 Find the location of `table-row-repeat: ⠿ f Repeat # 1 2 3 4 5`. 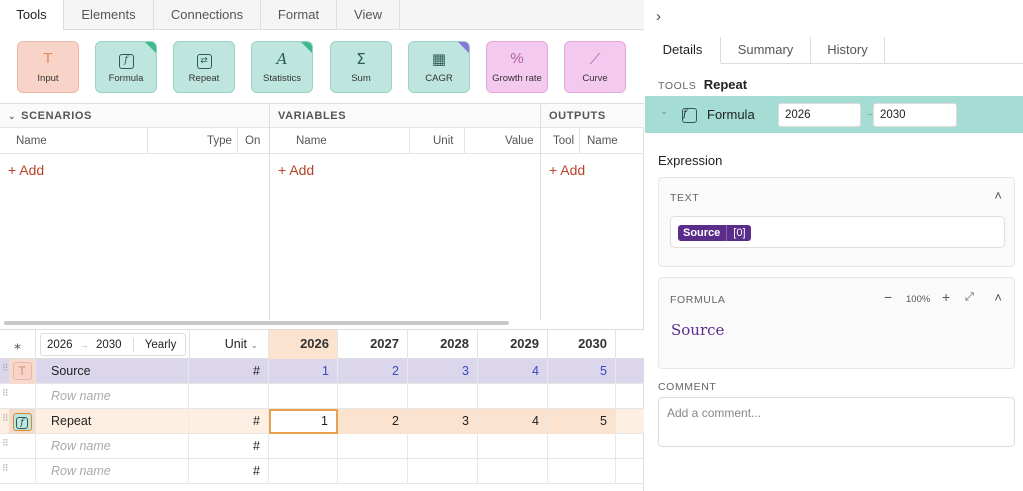

table-row-repeat: ⠿ f Repeat # 1 2 3 4 5 is located at coordinates (322, 421).